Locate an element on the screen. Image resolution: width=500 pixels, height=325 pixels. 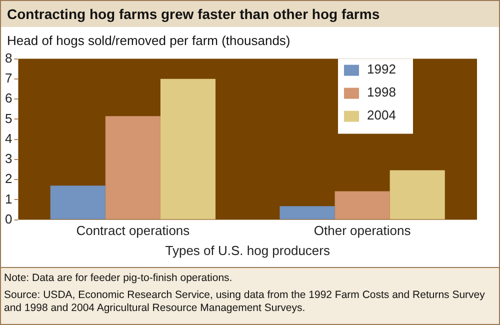
y-tick-label: 3 is located at coordinates (8, 158).